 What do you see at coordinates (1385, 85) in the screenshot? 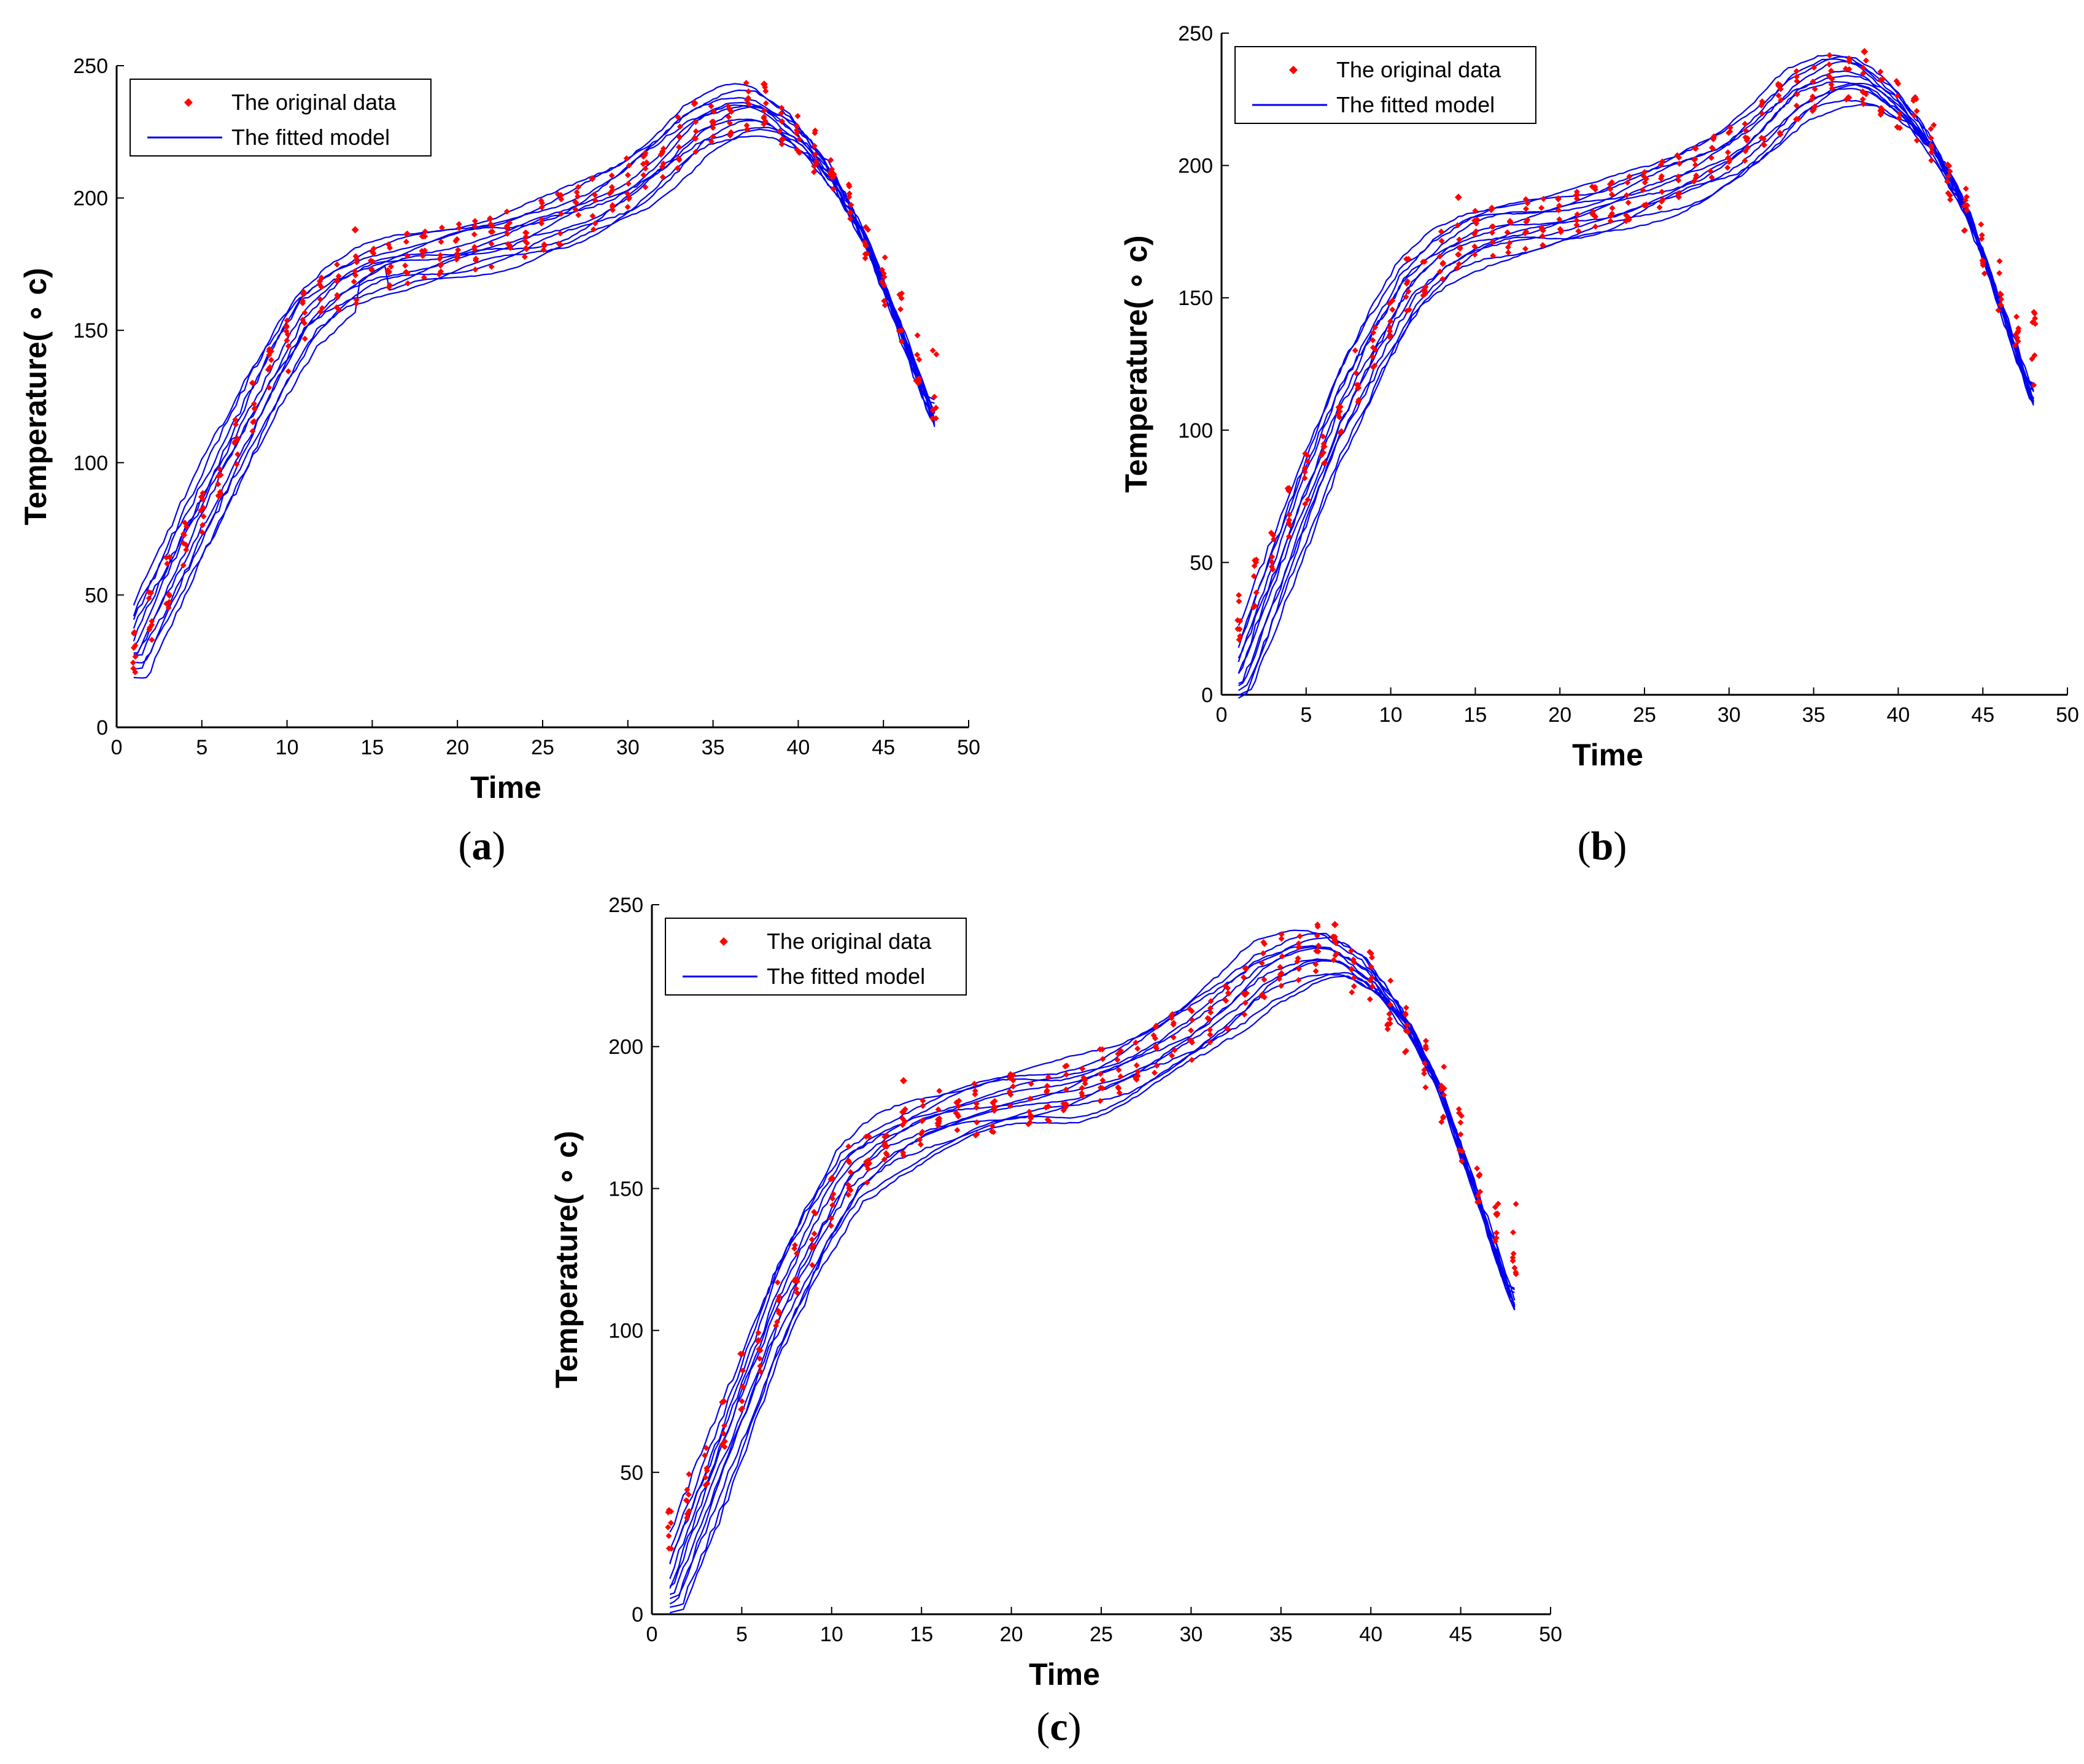
I see `panel-b-legend` at bounding box center [1385, 85].